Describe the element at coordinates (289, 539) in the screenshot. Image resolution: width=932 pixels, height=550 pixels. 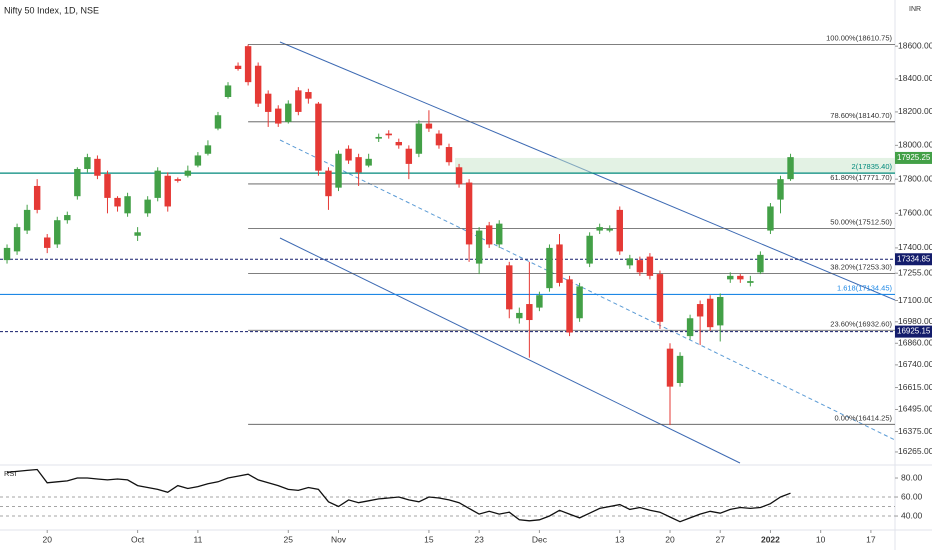
I see `x-tick-label: 25` at that location.